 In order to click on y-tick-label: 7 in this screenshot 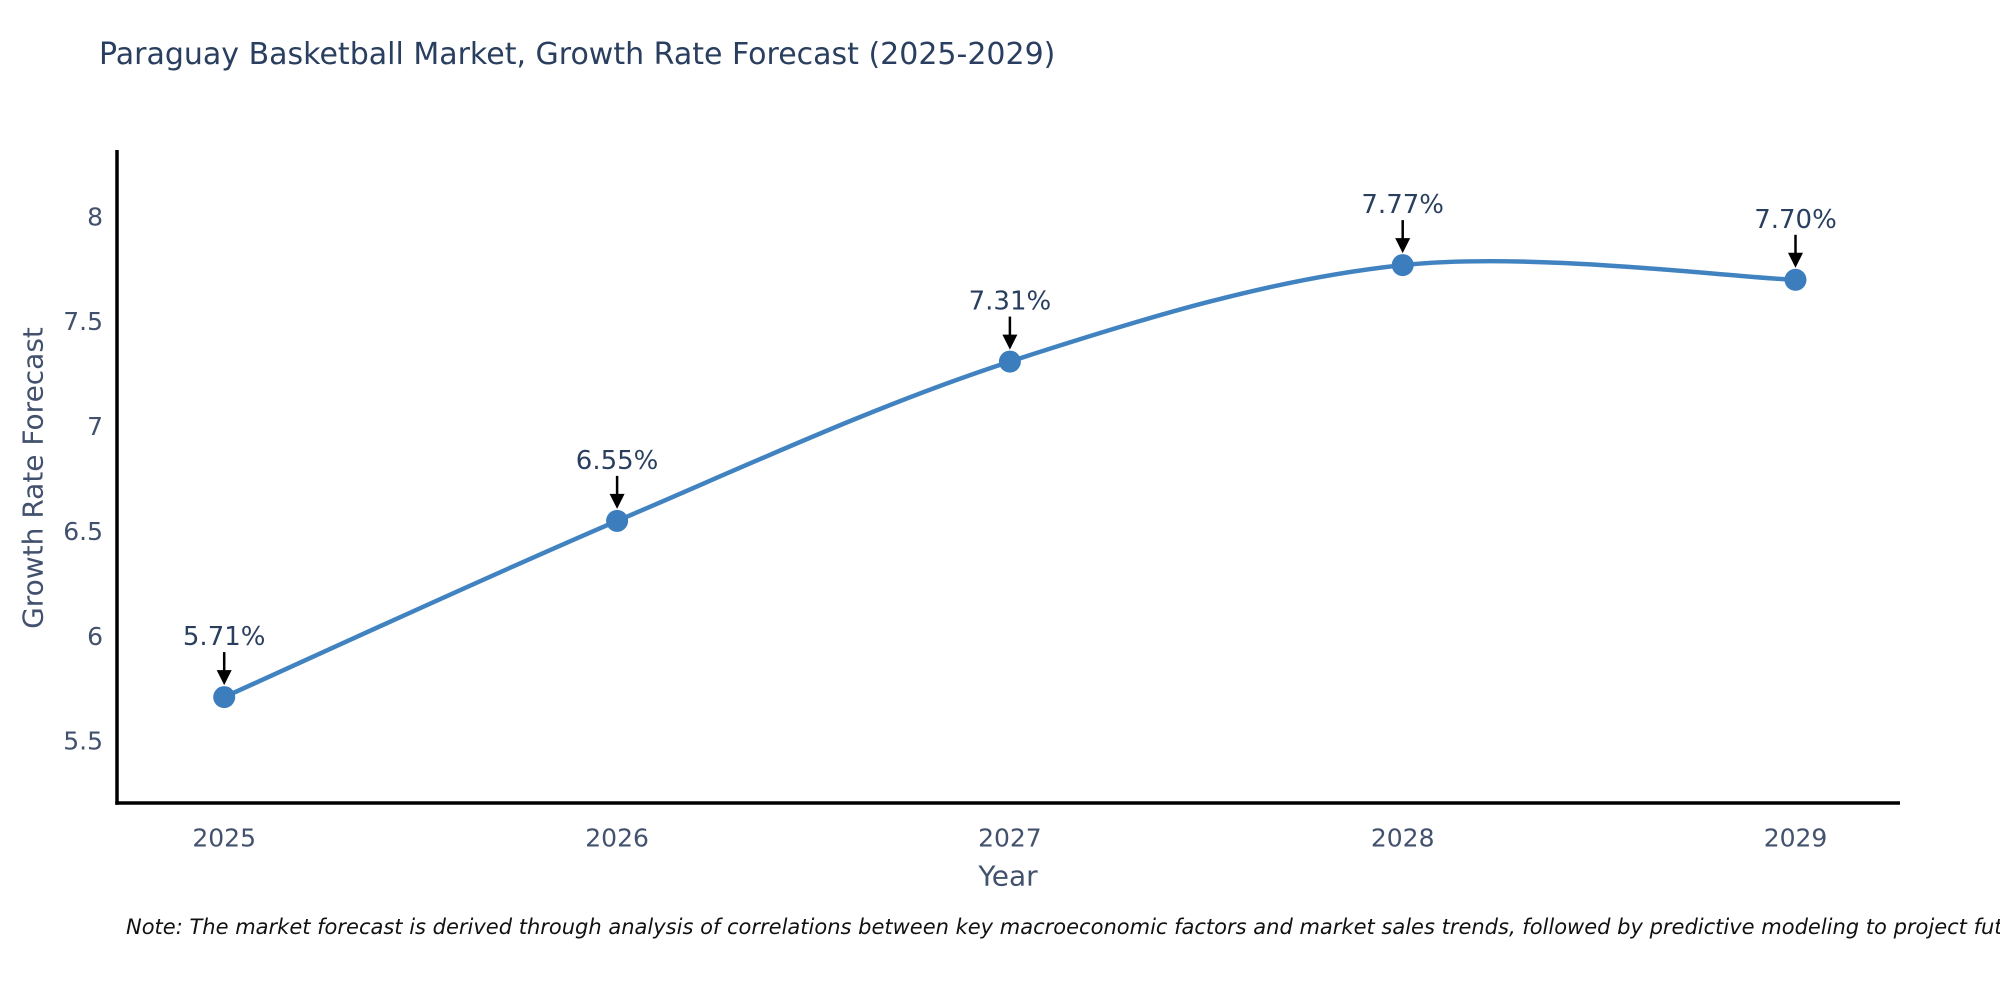, I will do `click(95, 426)`.